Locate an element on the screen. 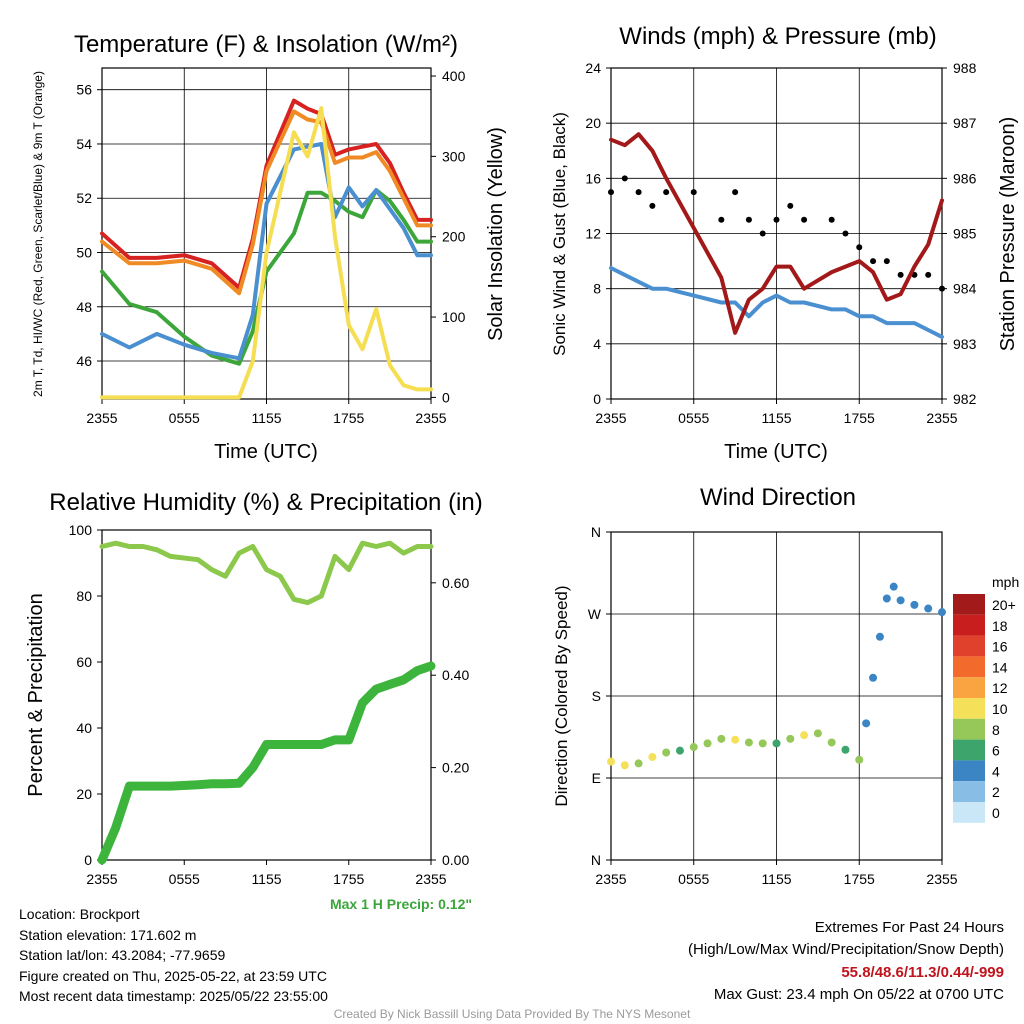 The height and width of the screenshot is (1024, 1024). y-tick-label: 48 is located at coordinates (84, 307).